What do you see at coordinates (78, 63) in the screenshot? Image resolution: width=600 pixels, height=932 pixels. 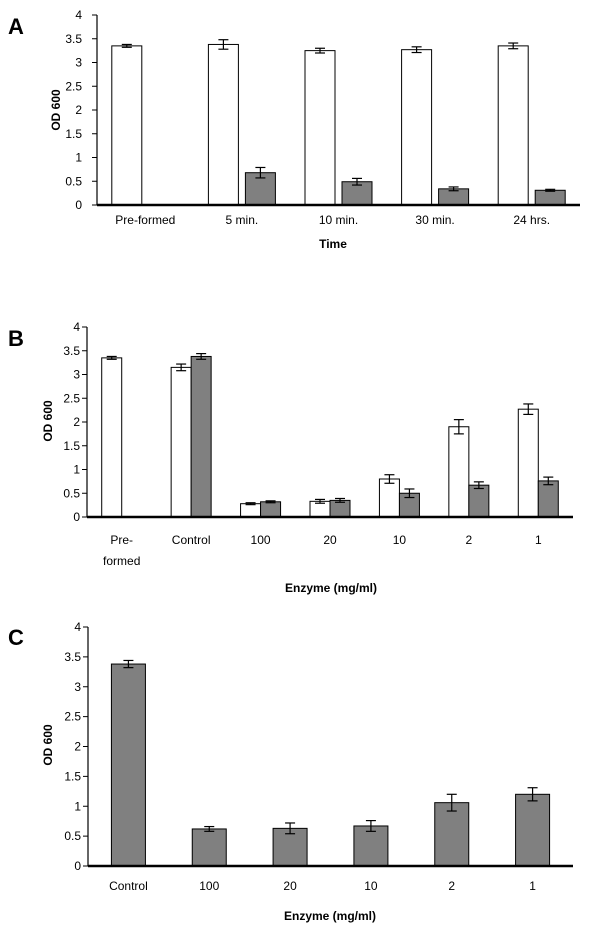 I see `panel-a-y-tick-label: 3` at bounding box center [78, 63].